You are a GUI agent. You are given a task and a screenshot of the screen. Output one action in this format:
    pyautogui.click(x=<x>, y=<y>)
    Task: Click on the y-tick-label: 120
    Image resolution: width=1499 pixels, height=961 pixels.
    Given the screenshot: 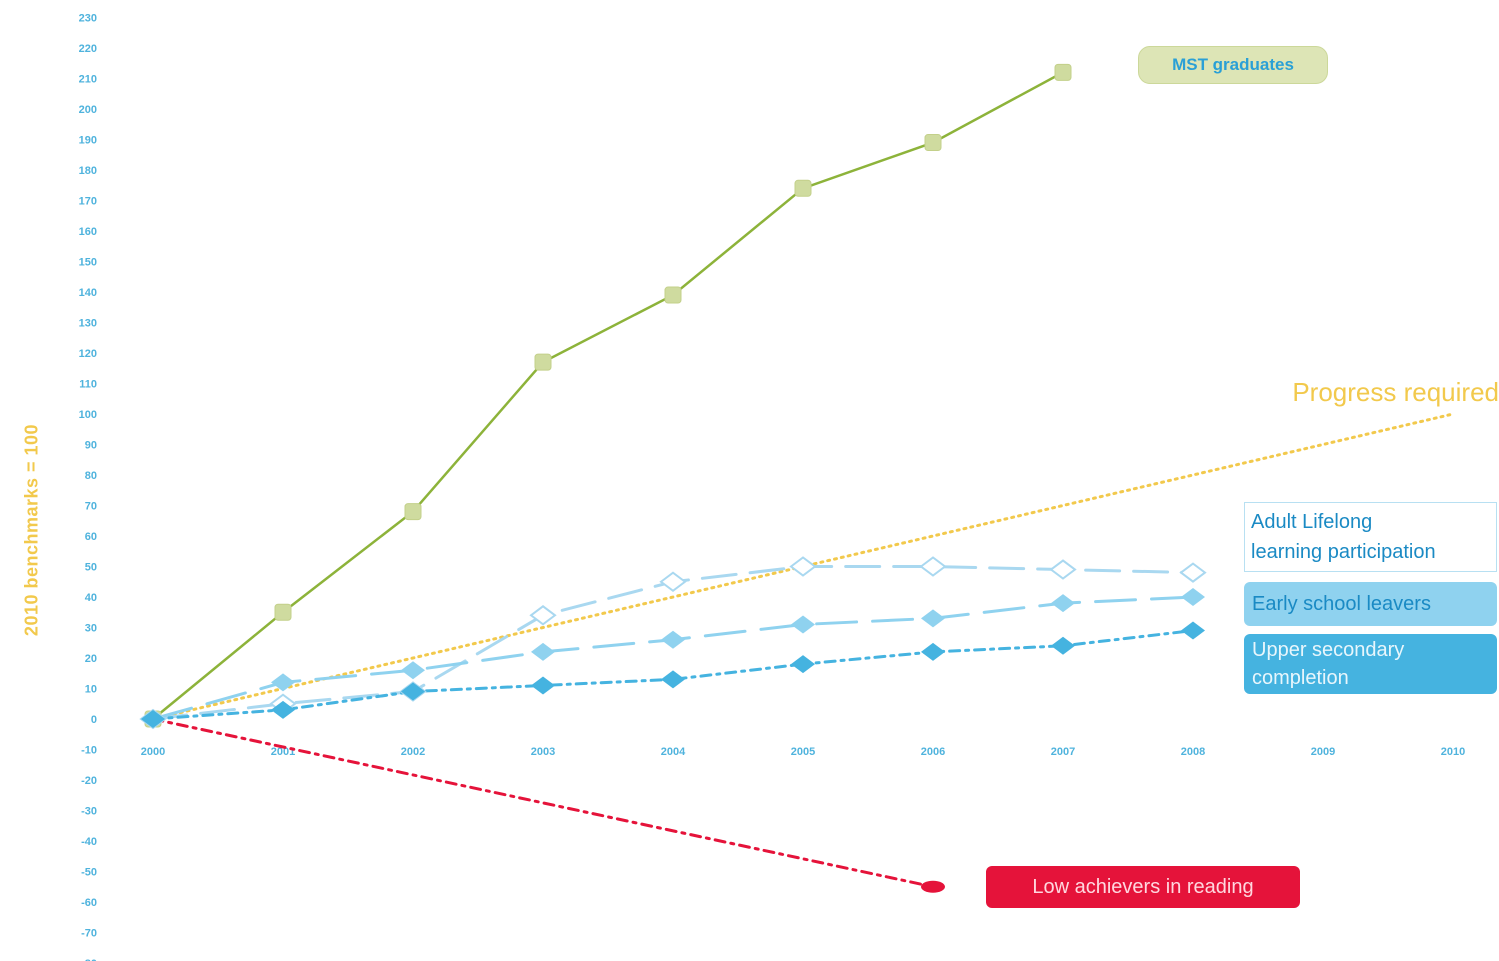 What is the action you would take?
    pyautogui.click(x=88, y=354)
    